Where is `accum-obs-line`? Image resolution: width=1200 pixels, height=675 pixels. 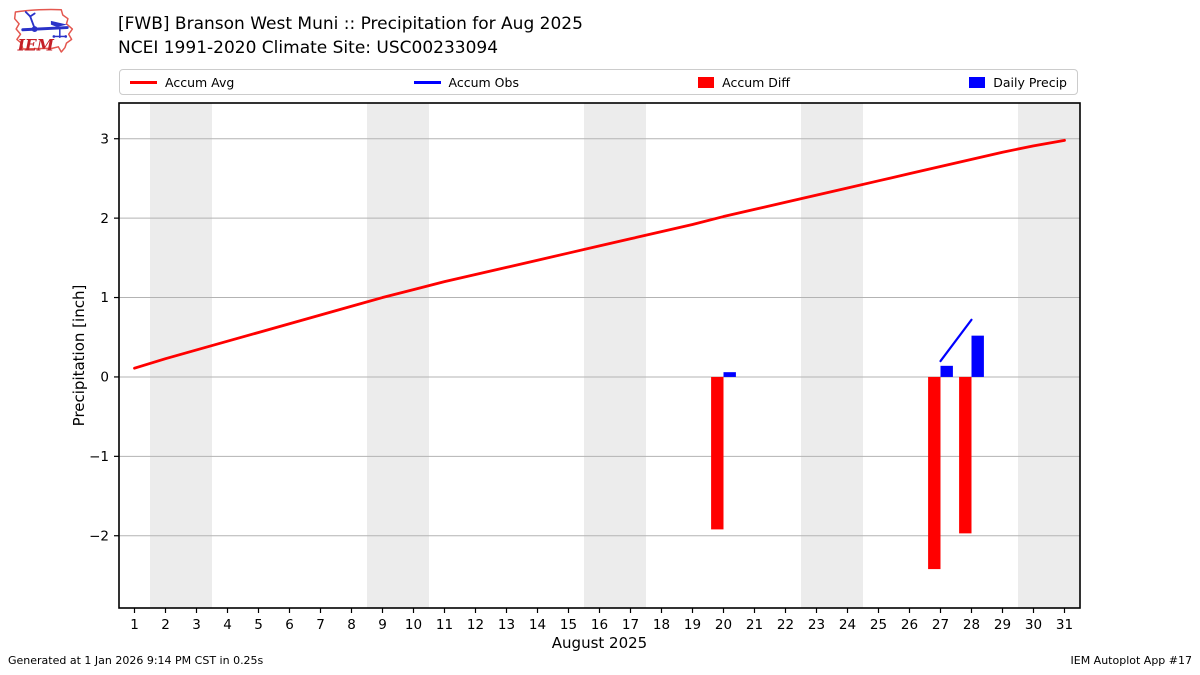 accum-obs-line is located at coordinates (956, 340).